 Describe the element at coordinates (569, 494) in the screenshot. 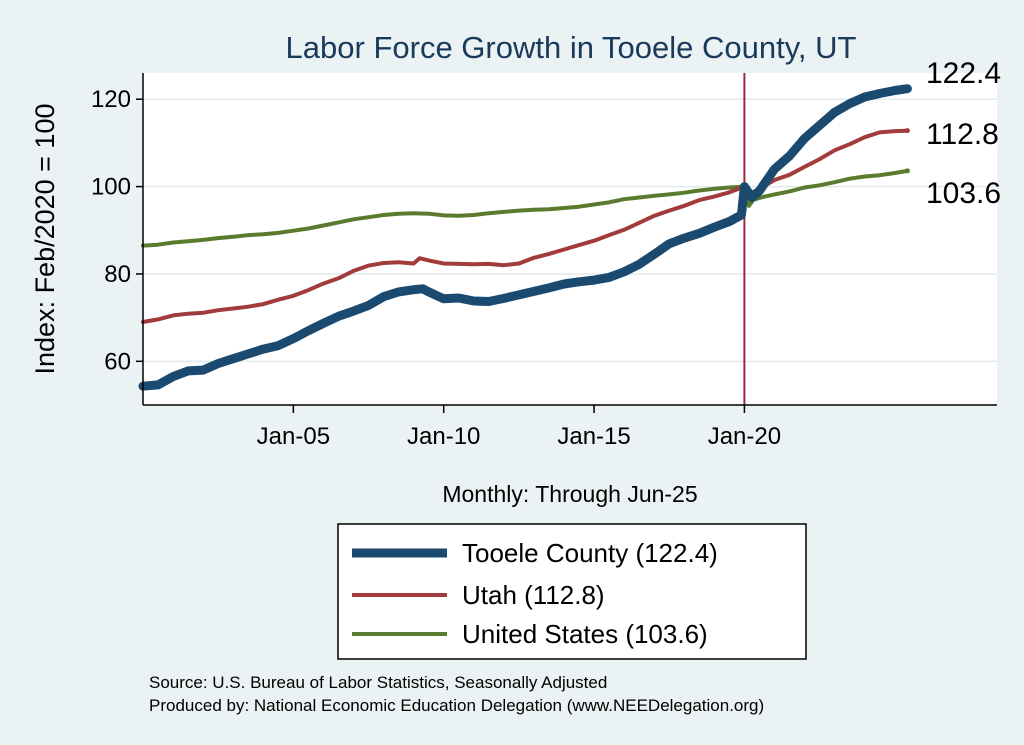

I see `x-axis-label: Monthly: Through Jun-25` at that location.